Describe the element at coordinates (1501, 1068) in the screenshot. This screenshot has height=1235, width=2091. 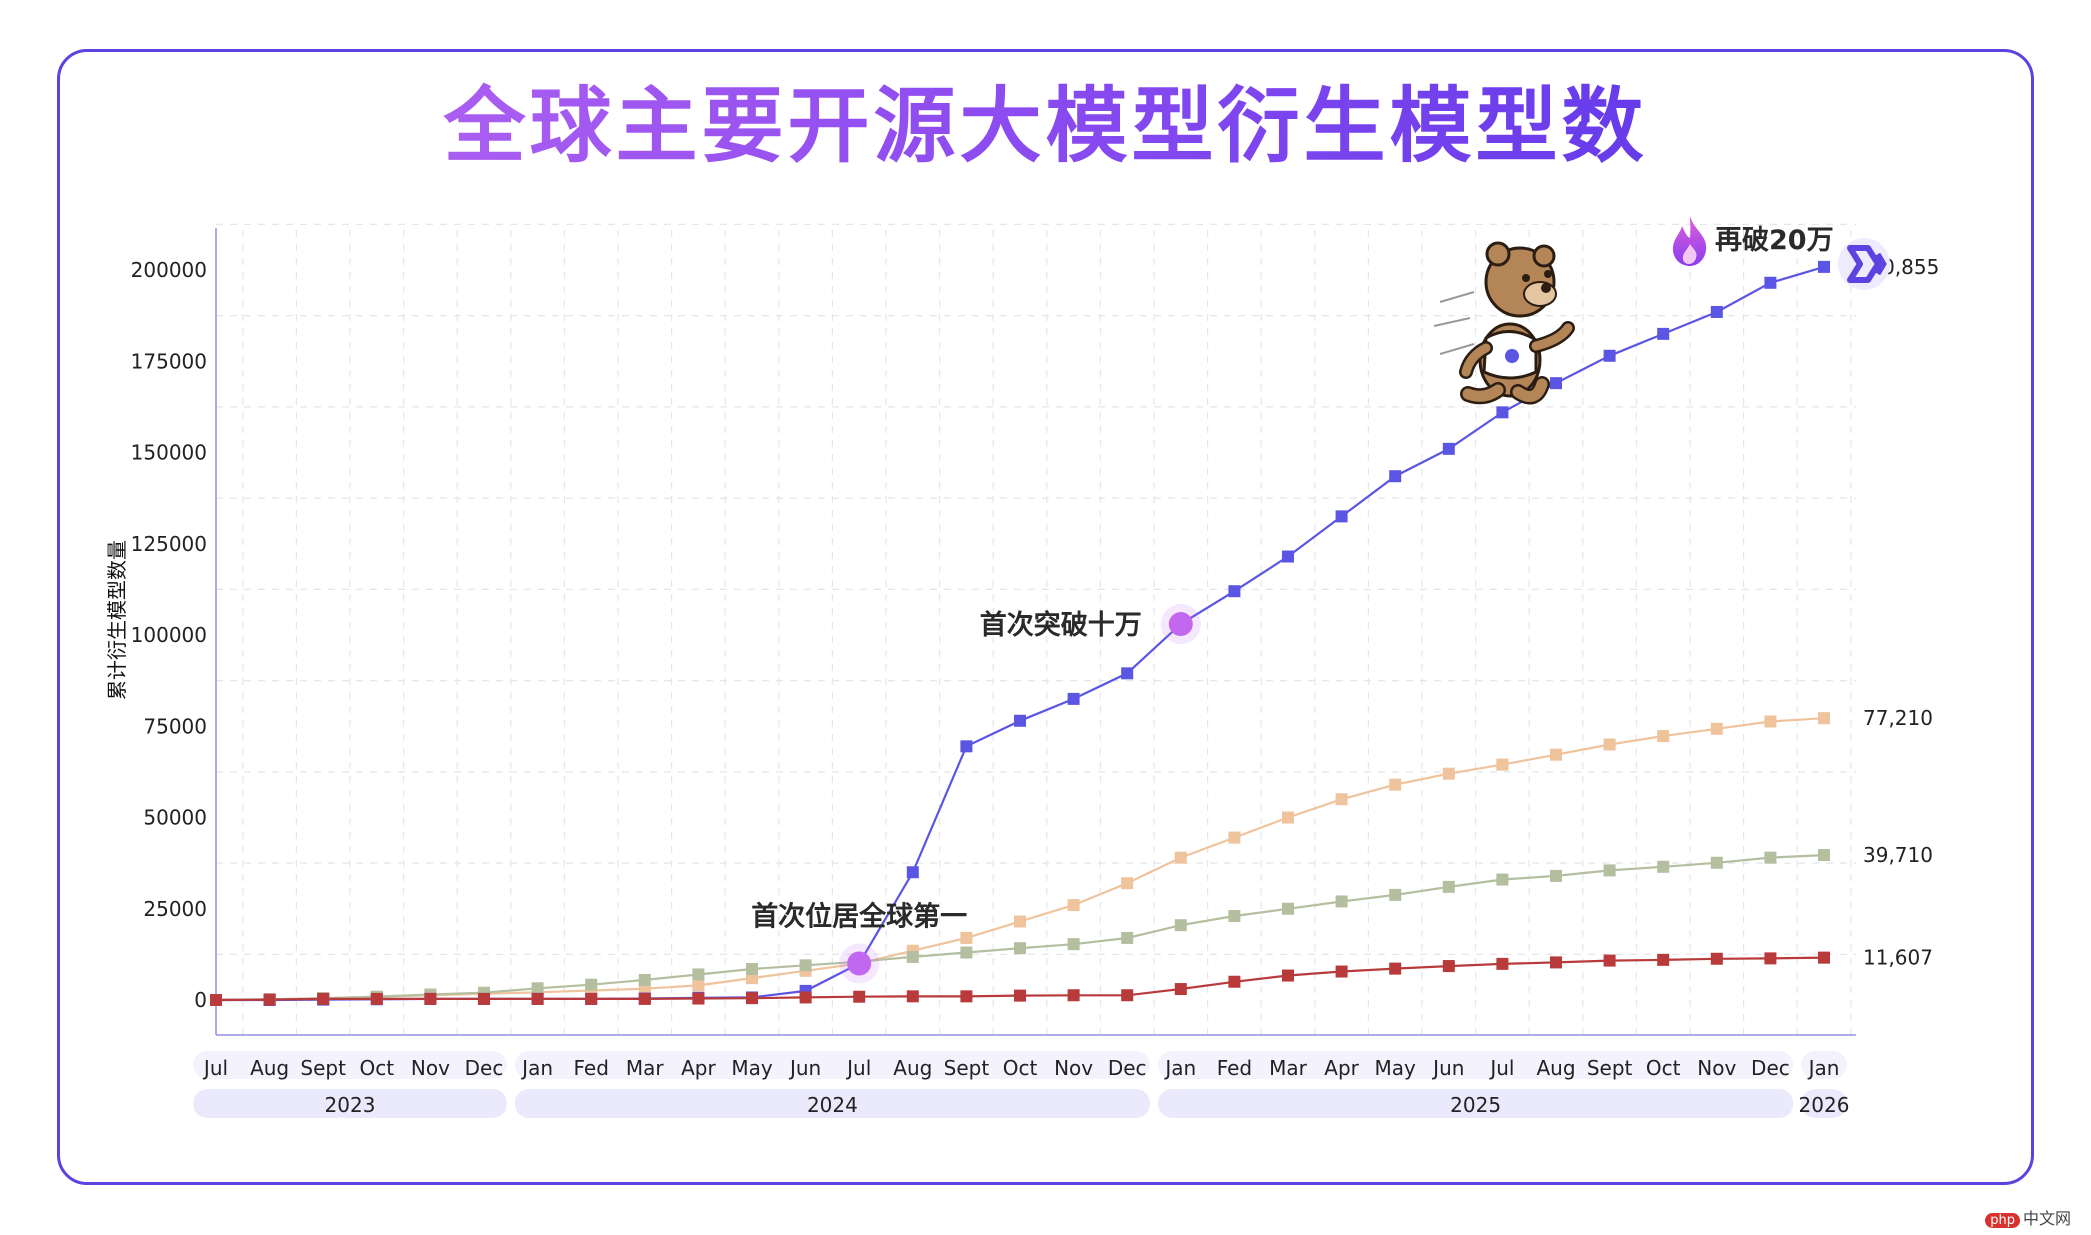
I see `x-tick-label: Jul` at that location.